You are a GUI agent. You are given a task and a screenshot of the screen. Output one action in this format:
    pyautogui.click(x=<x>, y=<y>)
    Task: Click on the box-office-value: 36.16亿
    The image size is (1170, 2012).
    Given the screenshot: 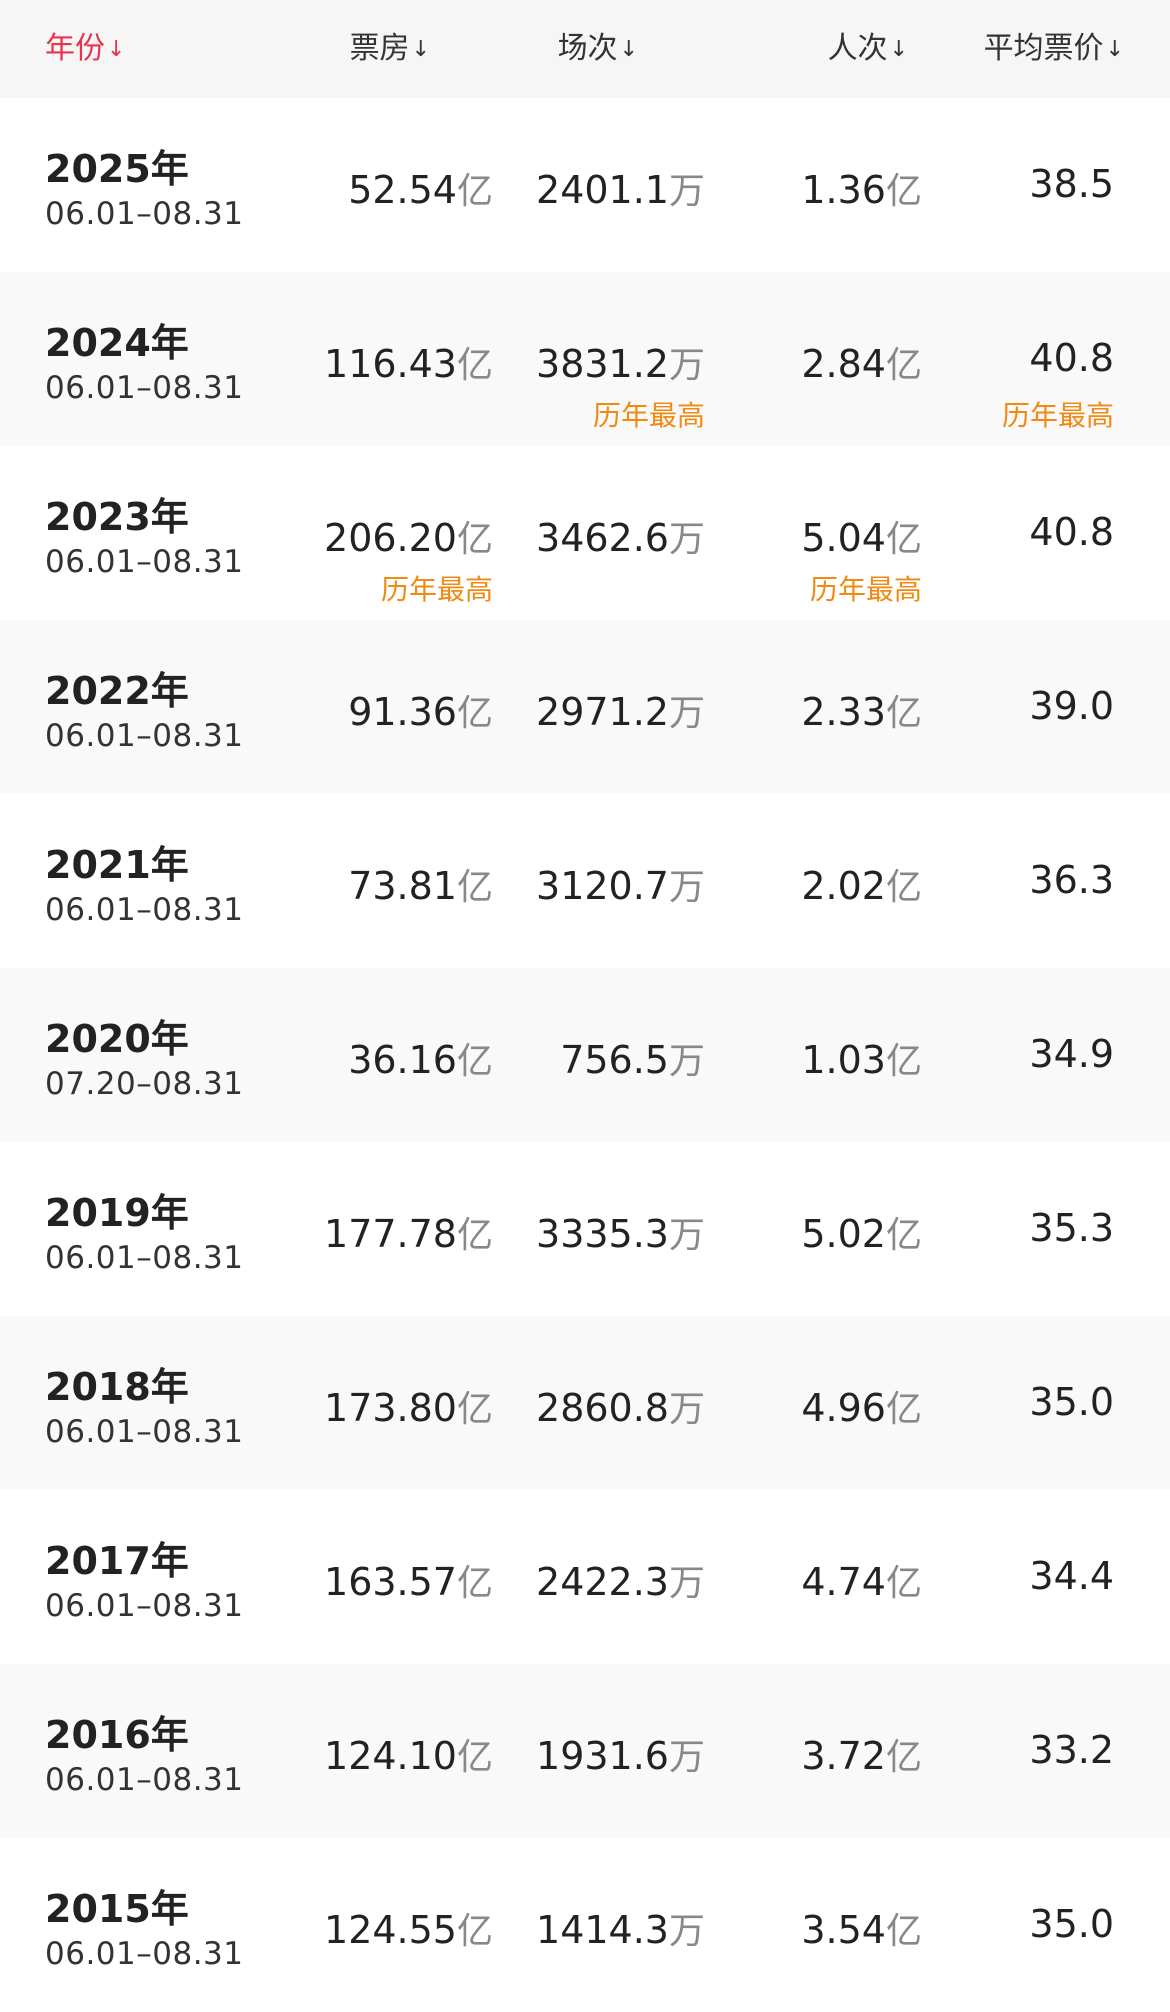 What is the action you would take?
    pyautogui.click(x=420, y=1060)
    